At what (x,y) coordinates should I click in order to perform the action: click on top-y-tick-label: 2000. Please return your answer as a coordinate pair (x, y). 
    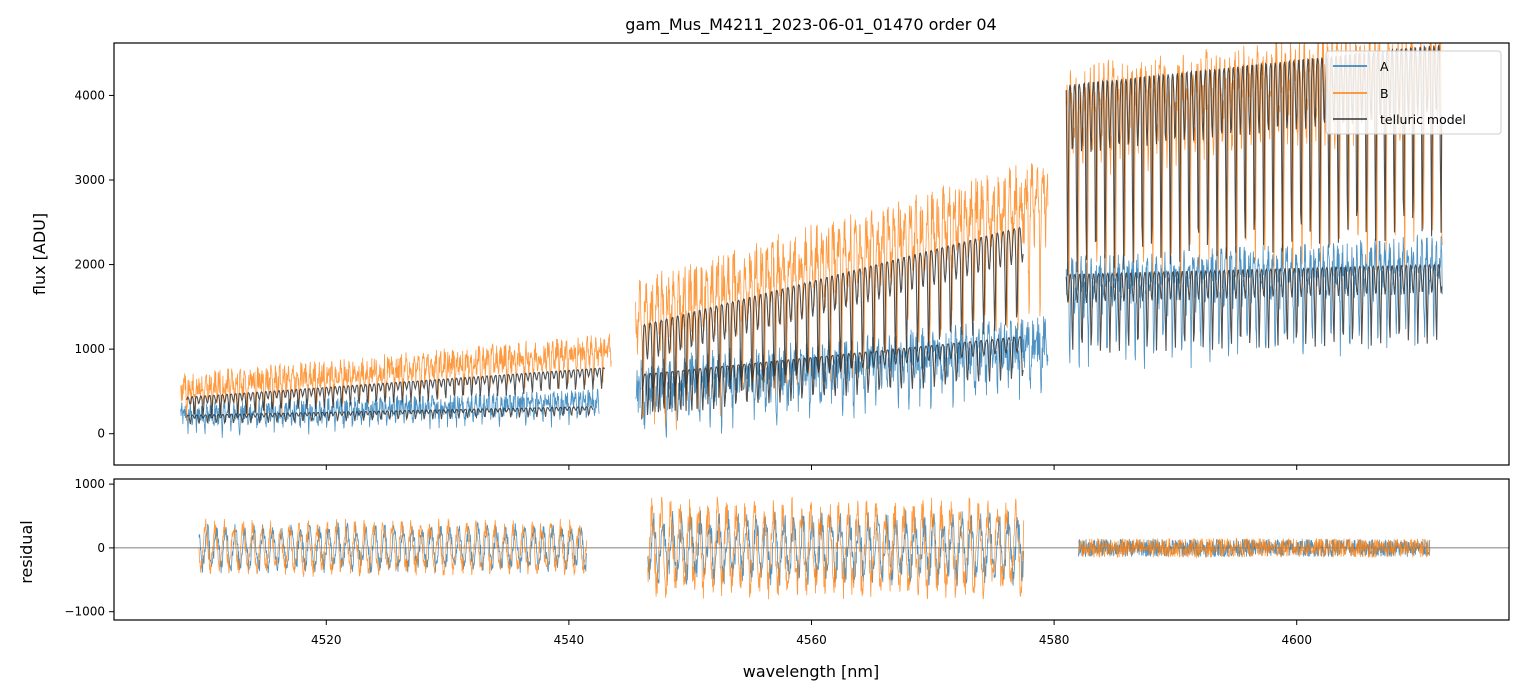
    Looking at the image, I should click on (89, 265).